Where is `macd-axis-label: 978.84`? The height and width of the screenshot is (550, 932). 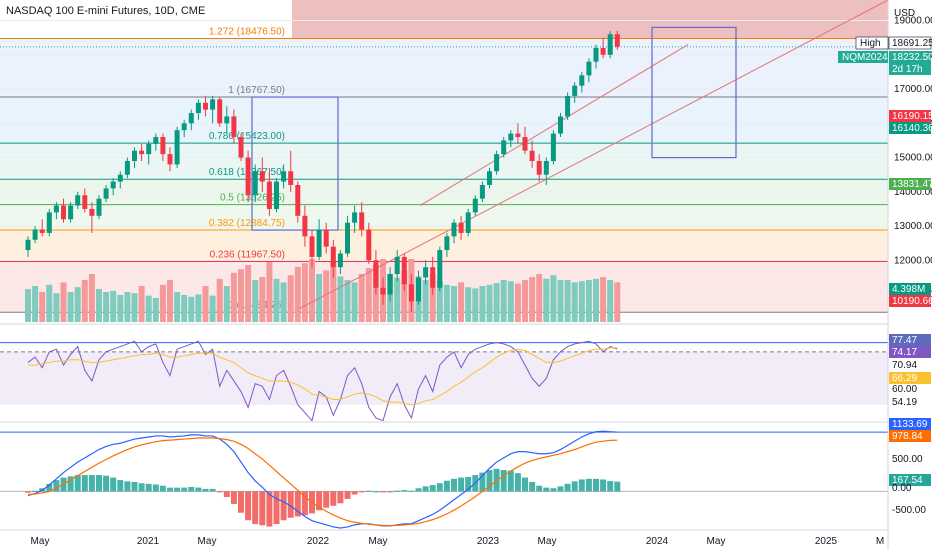
macd-axis-label: 978.84 is located at coordinates (907, 436).